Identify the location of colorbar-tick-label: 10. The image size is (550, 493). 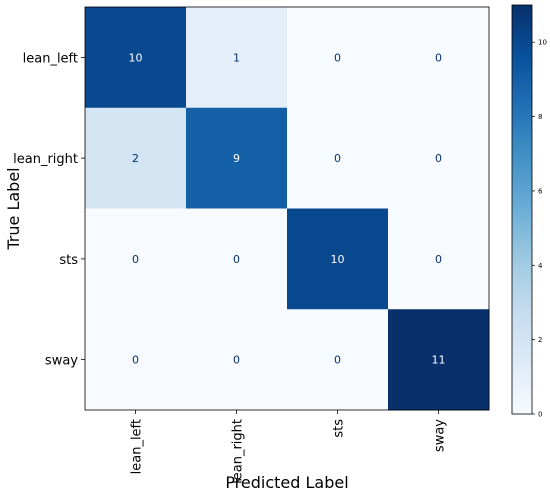
(542, 43).